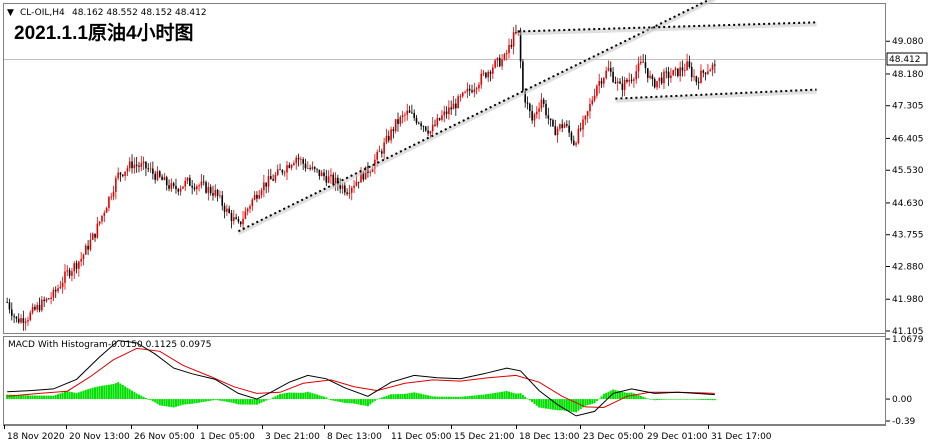 The width and height of the screenshot is (930, 446). I want to click on menu-arrow-icon: ▼, so click(10, 13).